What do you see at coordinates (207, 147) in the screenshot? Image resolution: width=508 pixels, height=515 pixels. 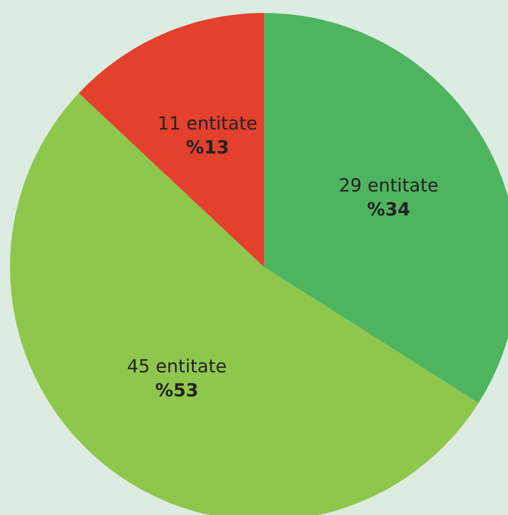 I see `data-label: %13` at bounding box center [207, 147].